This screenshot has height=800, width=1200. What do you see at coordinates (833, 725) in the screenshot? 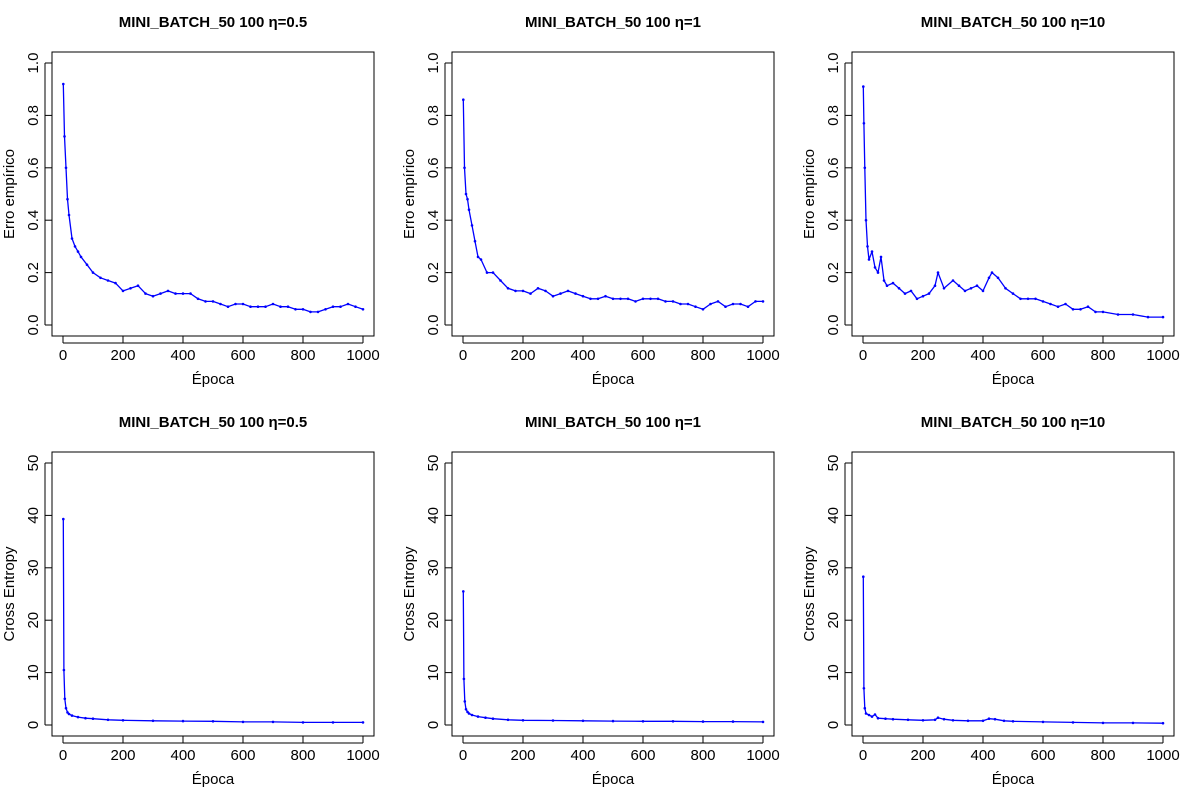
I see `y-tick-label: 0` at bounding box center [833, 725].